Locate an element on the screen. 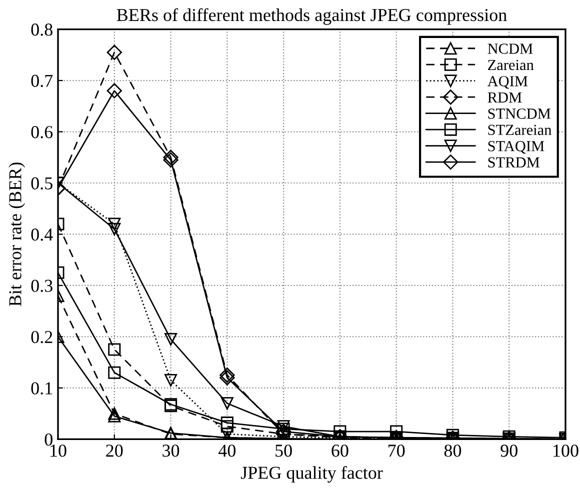 The image size is (580, 488). legend-label: Zareian is located at coordinates (511, 65).